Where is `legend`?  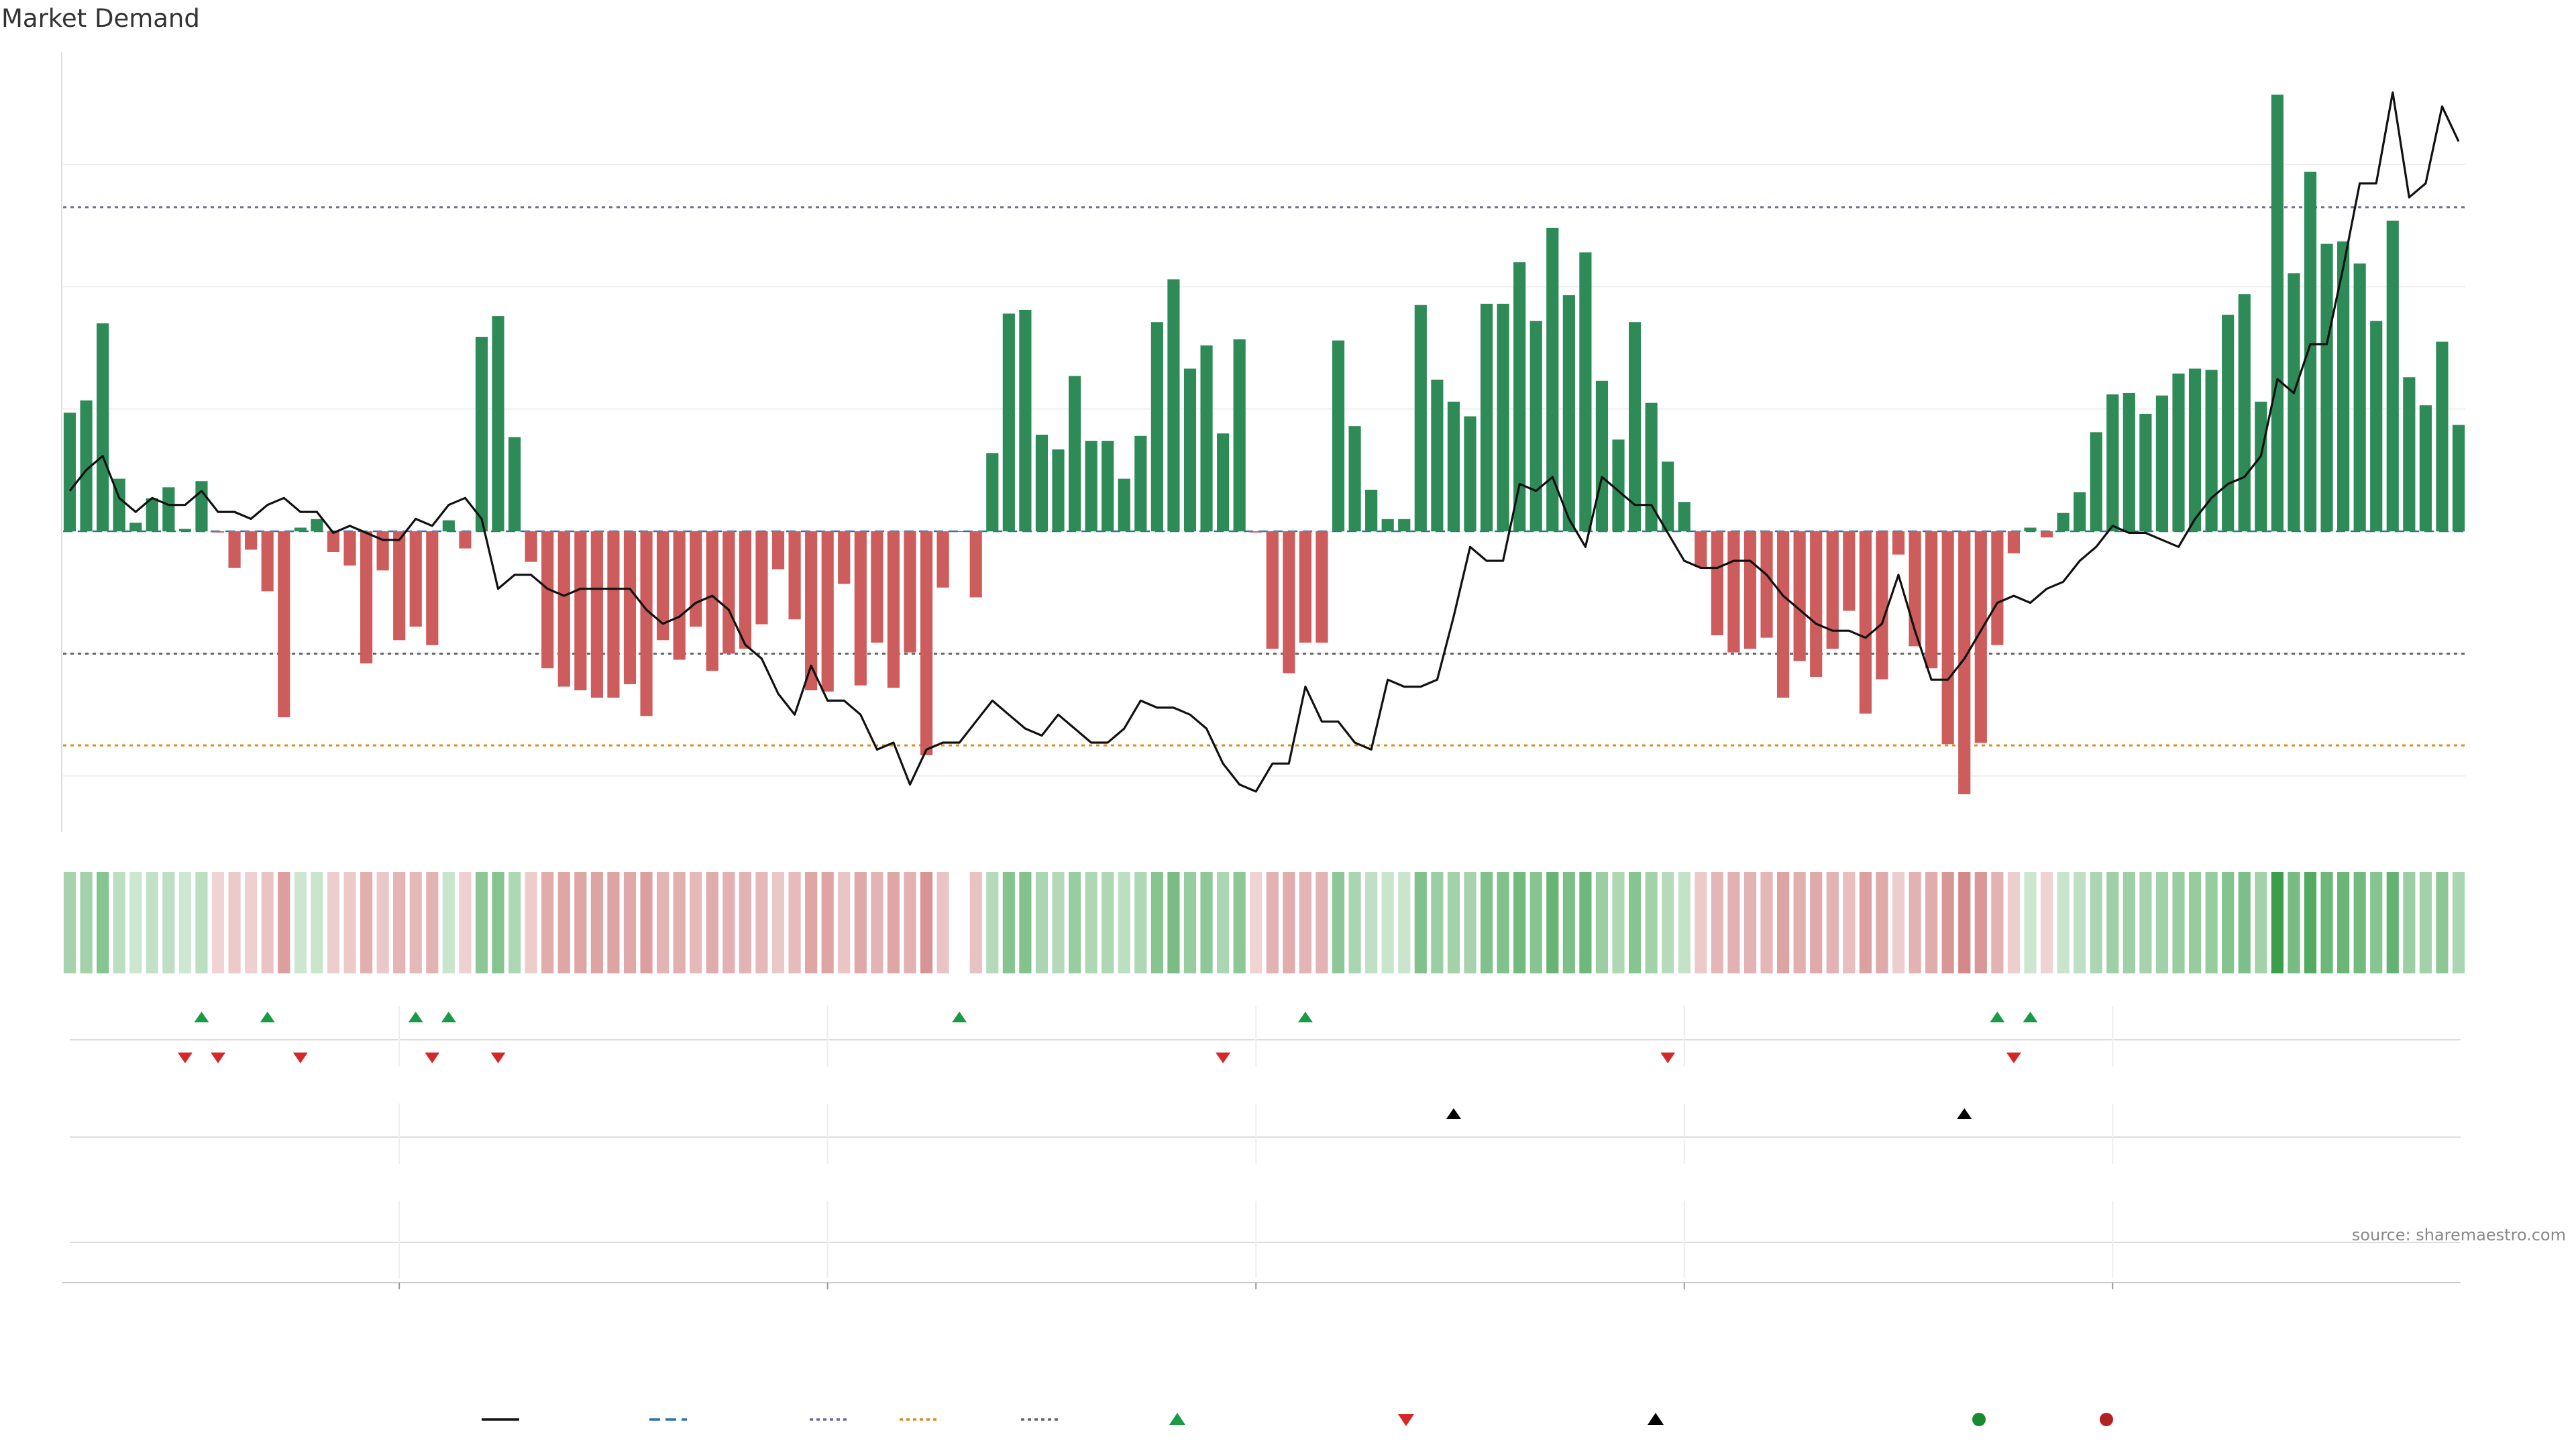 legend is located at coordinates (1297, 1419).